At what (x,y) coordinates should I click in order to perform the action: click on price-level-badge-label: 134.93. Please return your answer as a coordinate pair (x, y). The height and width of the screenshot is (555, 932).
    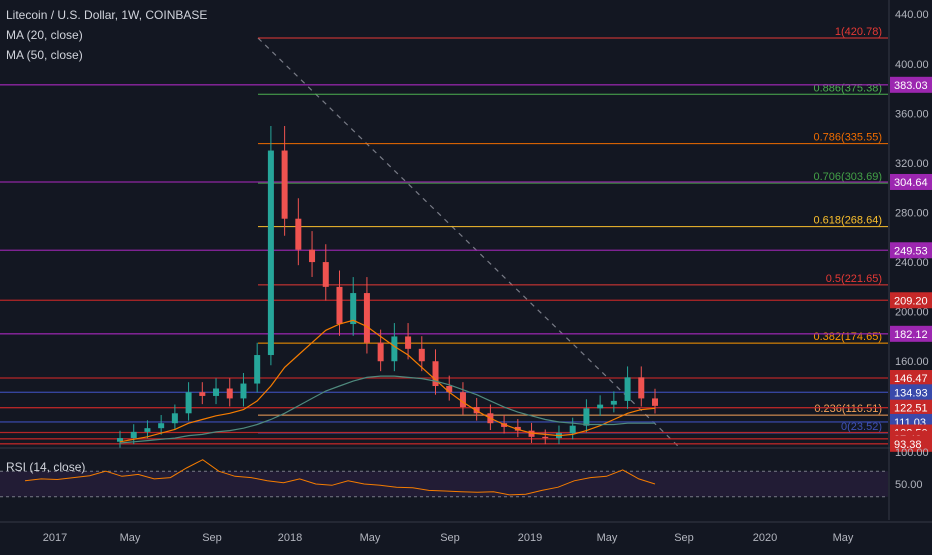
    Looking at the image, I should click on (911, 393).